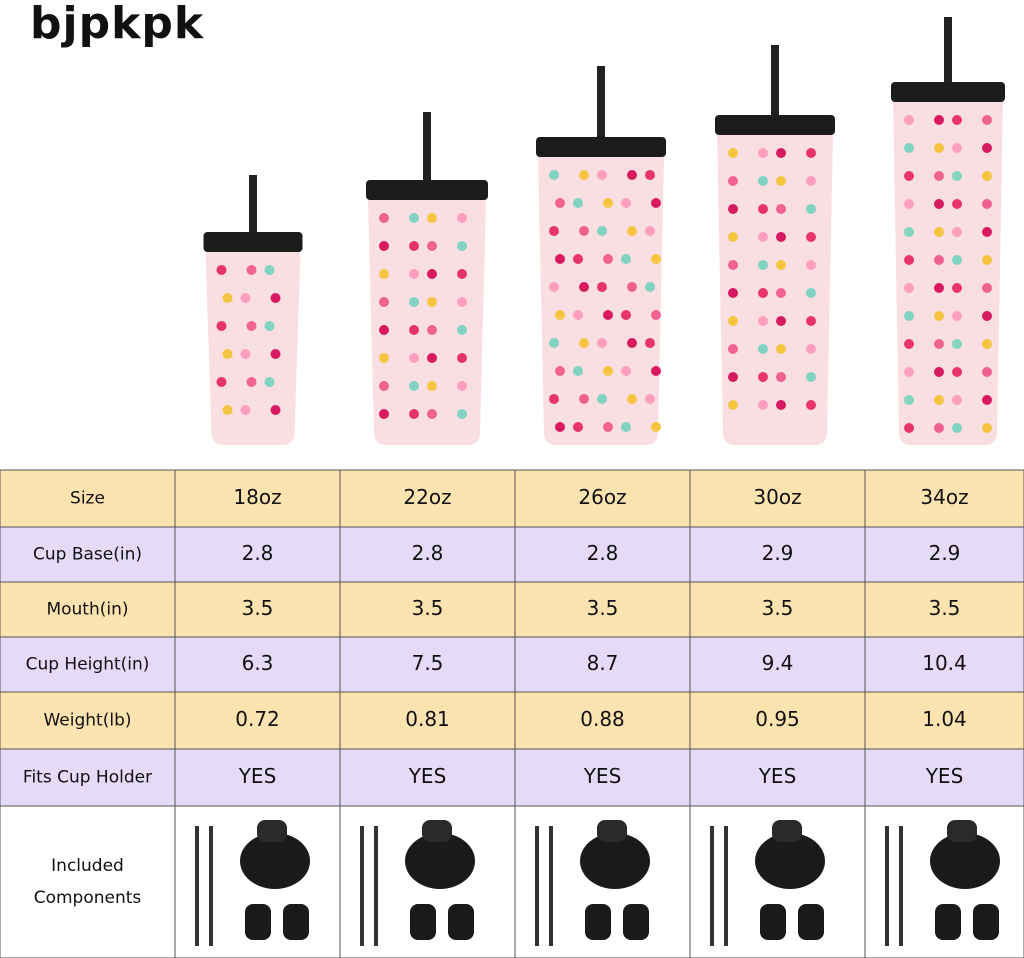  Describe the element at coordinates (602, 497) in the screenshot. I see `cell-value: 26oz` at that location.